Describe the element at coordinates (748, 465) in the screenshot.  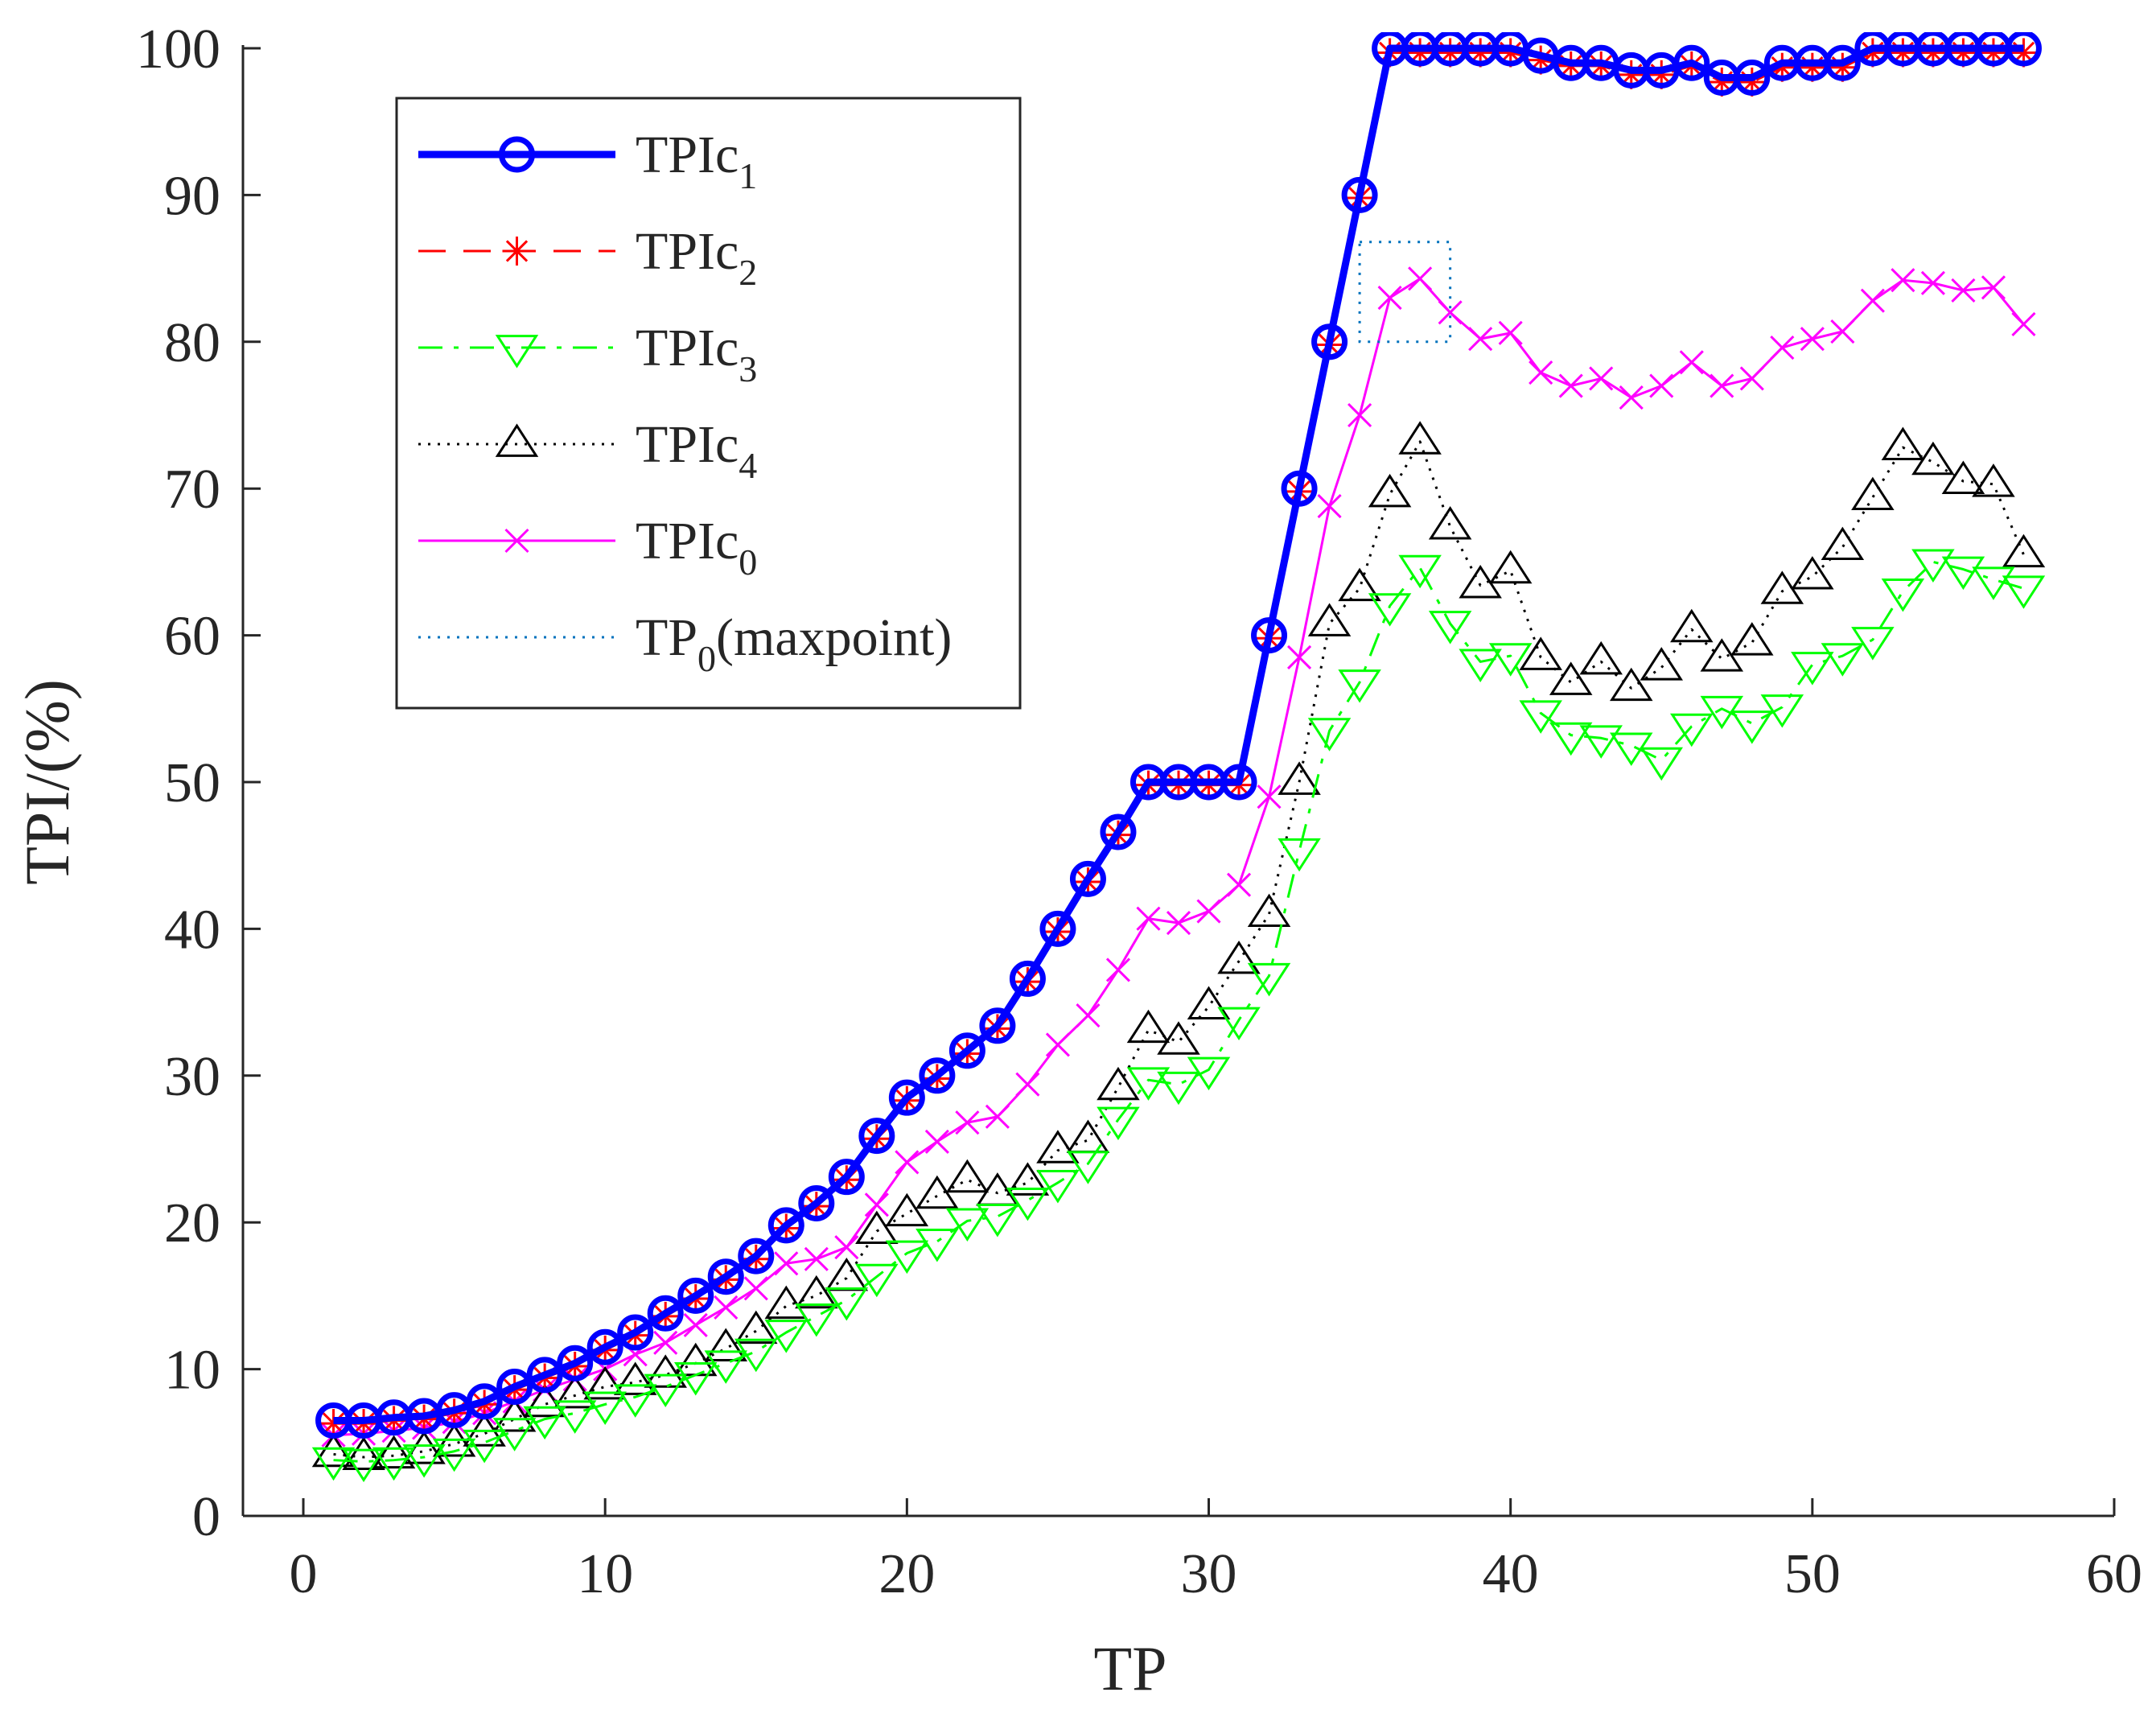
I see `legend-label-subscript: 4` at that location.